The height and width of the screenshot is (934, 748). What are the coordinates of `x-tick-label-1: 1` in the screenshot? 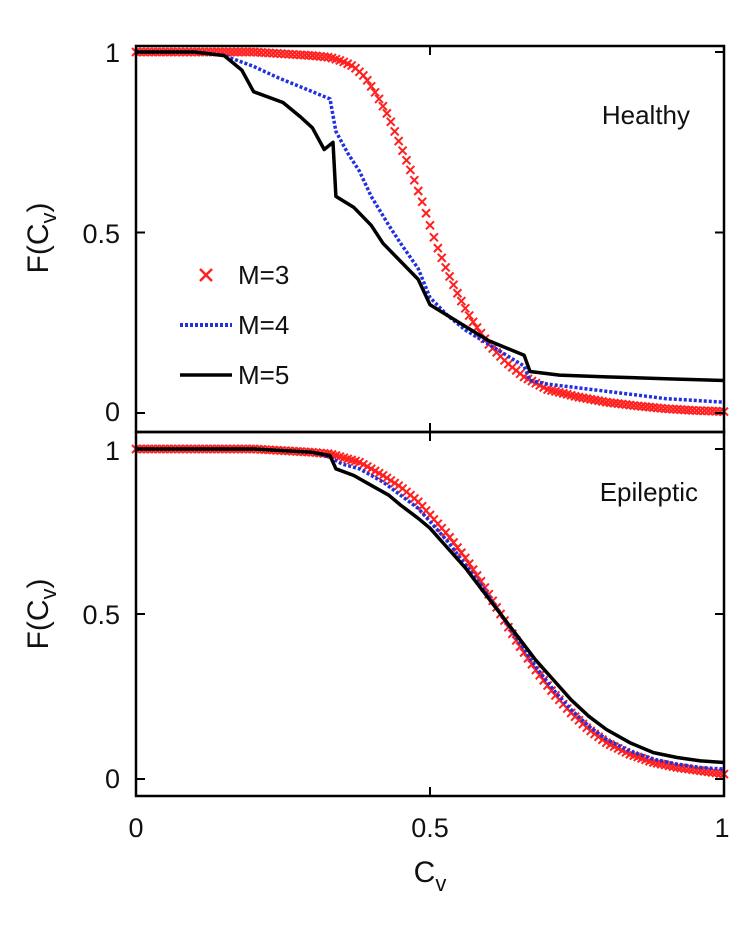 It's located at (721, 828).